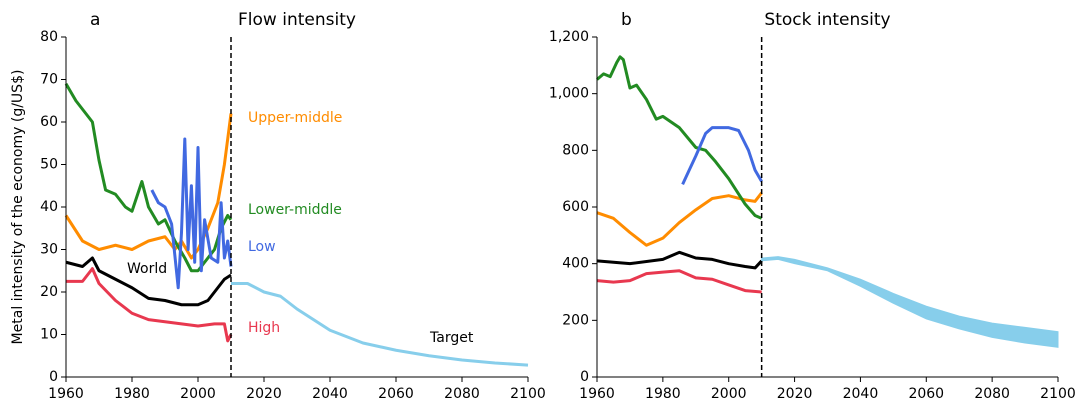 This screenshot has width=1079, height=405. What do you see at coordinates (575, 320) in the screenshot?
I see `y-tick-label: 200` at bounding box center [575, 320].